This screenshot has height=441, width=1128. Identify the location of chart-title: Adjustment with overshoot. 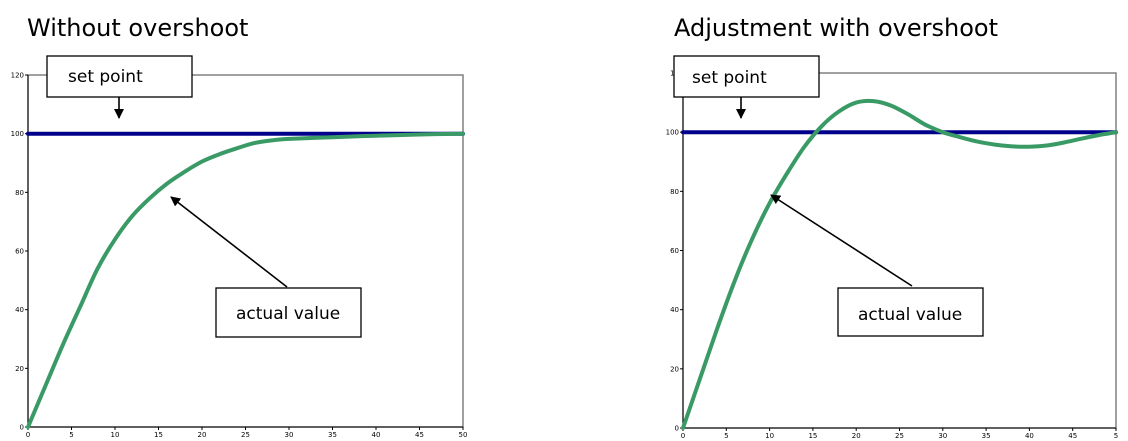
(836, 28).